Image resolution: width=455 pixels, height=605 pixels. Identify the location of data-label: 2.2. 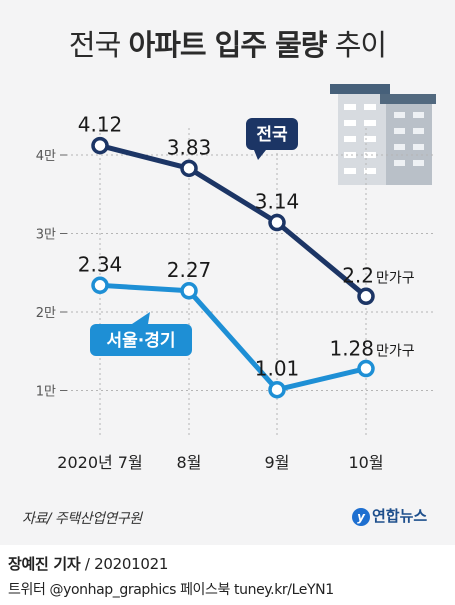
(358, 275).